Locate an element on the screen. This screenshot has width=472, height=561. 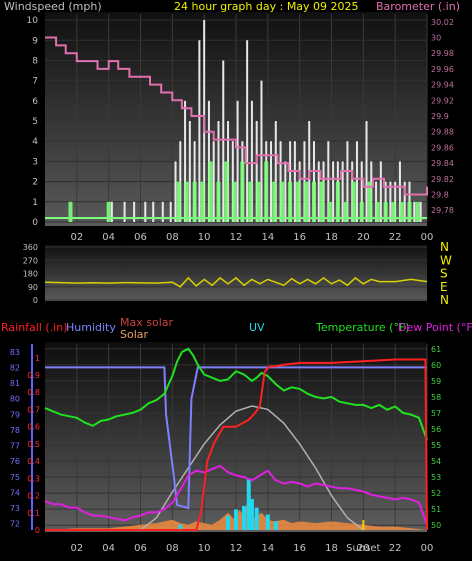
temp-y-tick-label: 51 is located at coordinates (436, 509).